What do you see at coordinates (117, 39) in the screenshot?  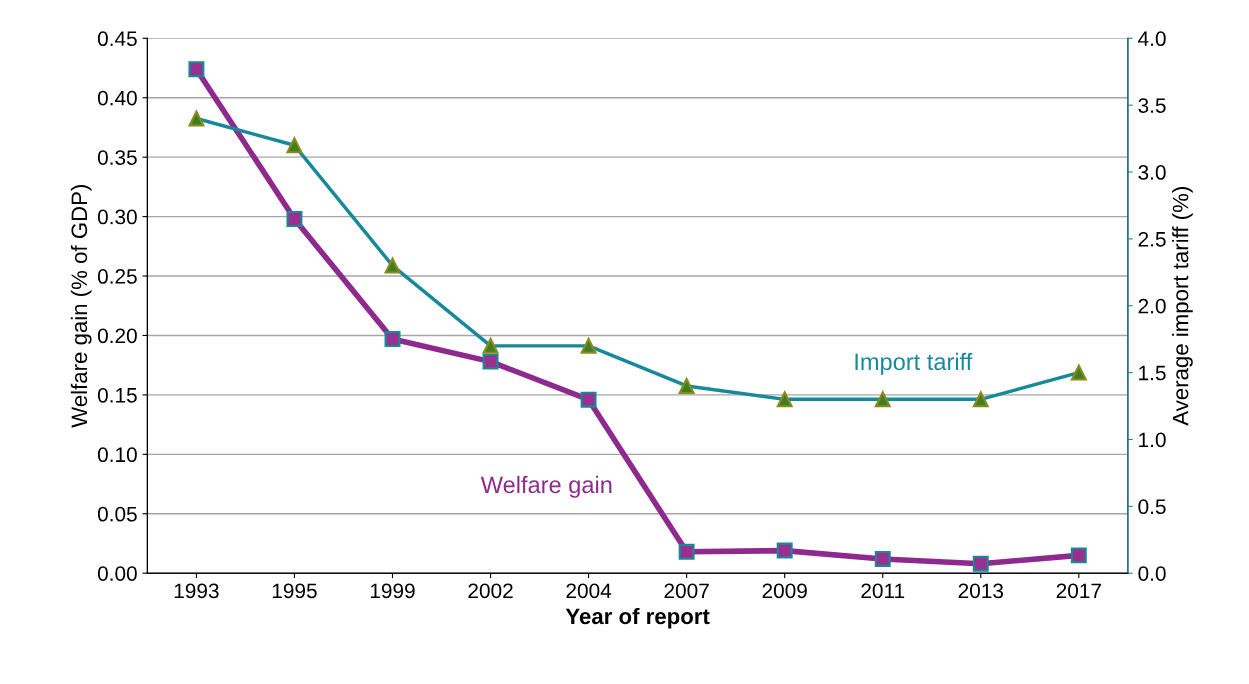 I see `y-tick-label: 0.45` at bounding box center [117, 39].